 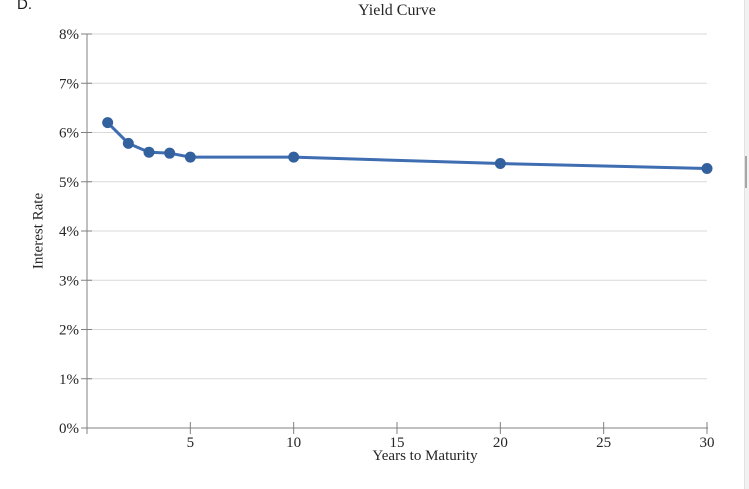 What do you see at coordinates (69, 183) in the screenshot?
I see `y-tick-label: 5%` at bounding box center [69, 183].